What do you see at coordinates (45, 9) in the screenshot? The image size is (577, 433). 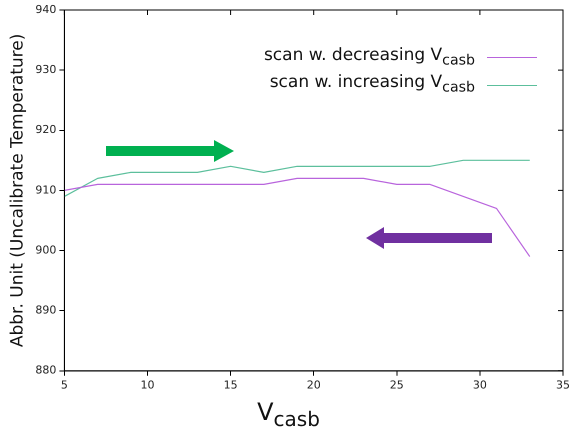 I see `y-tick-label: 940` at bounding box center [45, 9].